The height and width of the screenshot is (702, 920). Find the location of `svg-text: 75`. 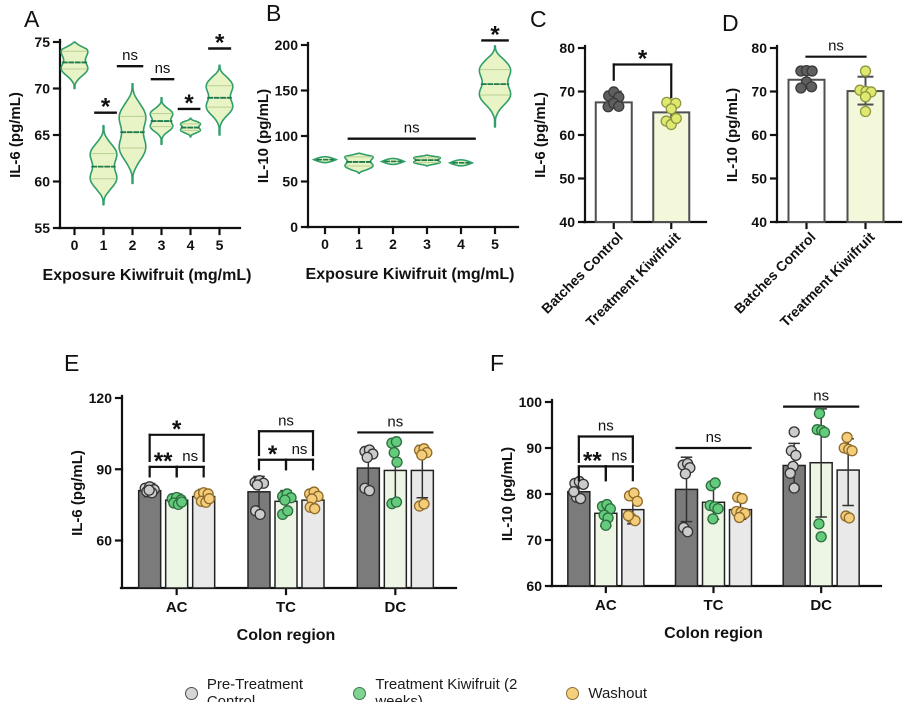

svg-text: 75 is located at coordinates (42, 42).